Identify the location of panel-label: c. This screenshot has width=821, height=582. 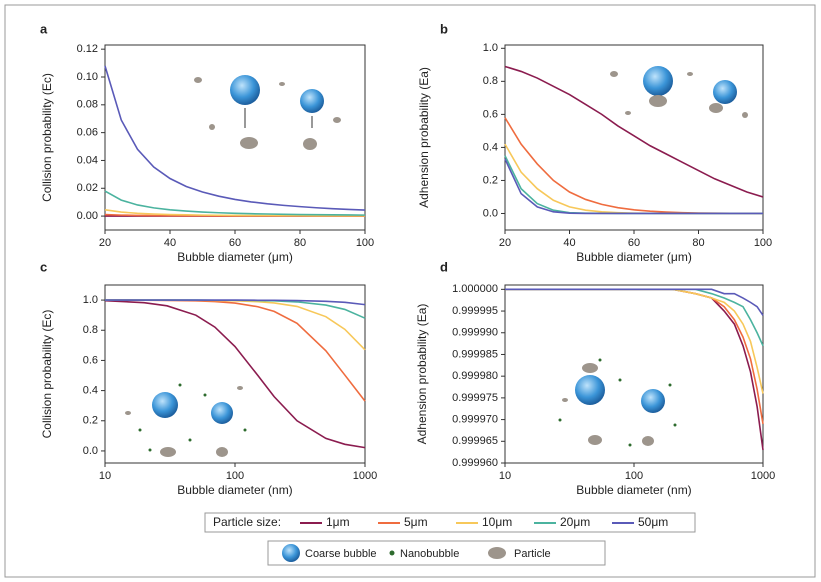
(43, 266).